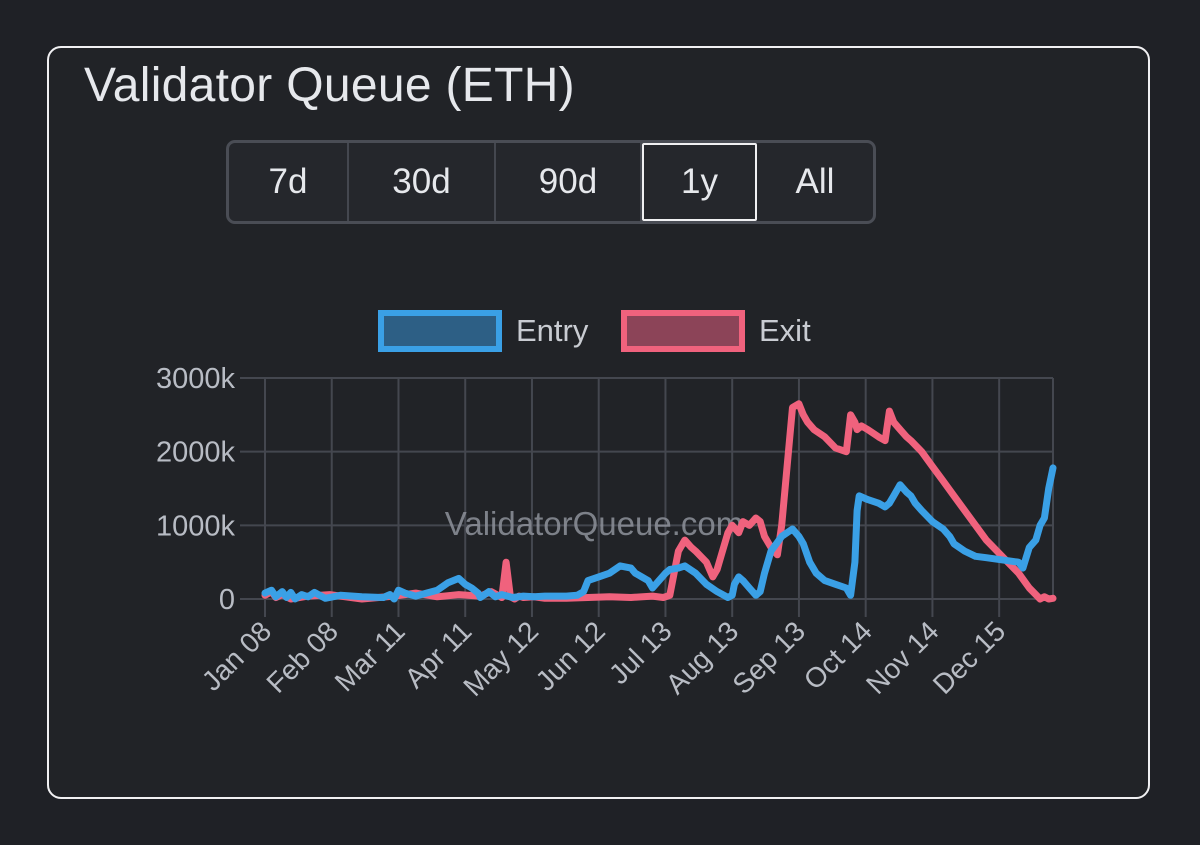 The height and width of the screenshot is (845, 1200). Describe the element at coordinates (785, 330) in the screenshot. I see `legend-label-exit: Exit` at that location.